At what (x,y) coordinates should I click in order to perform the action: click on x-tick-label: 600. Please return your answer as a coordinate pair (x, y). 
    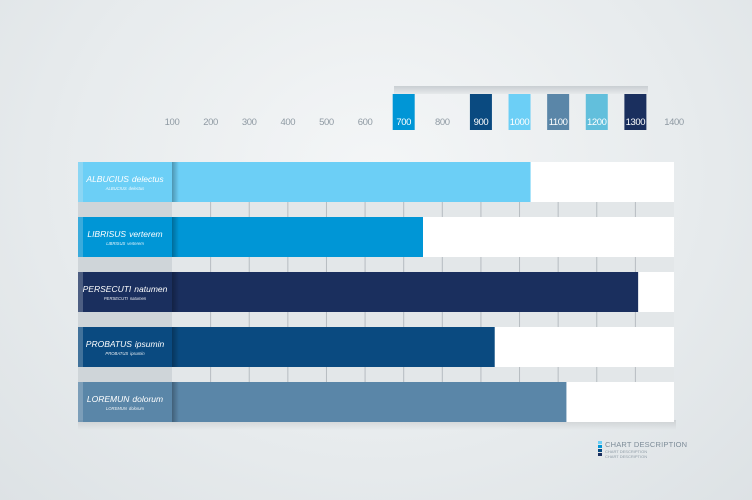
    Looking at the image, I should click on (365, 122).